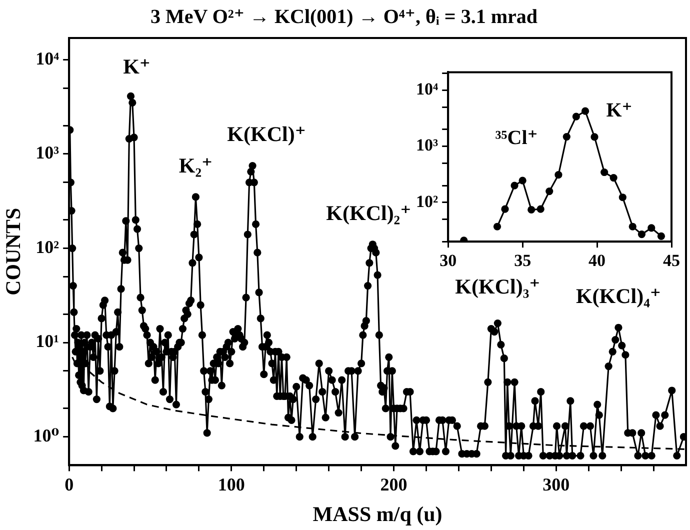 The image size is (690, 530). What do you see at coordinates (394, 484) in the screenshot?
I see `x-tick-label: 200` at bounding box center [394, 484].